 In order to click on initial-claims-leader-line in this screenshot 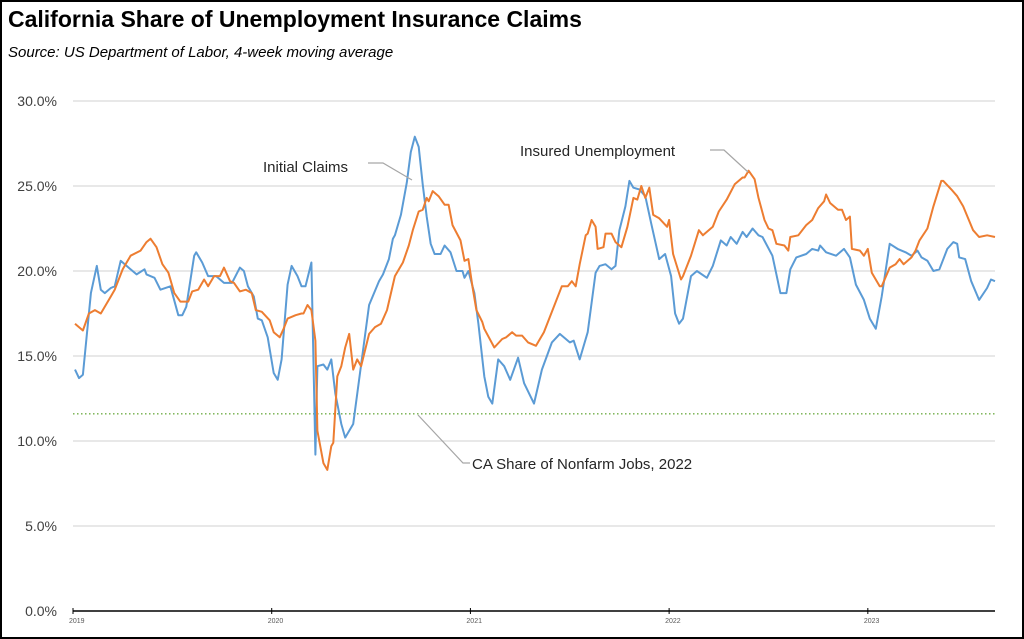, I will do `click(390, 171)`.